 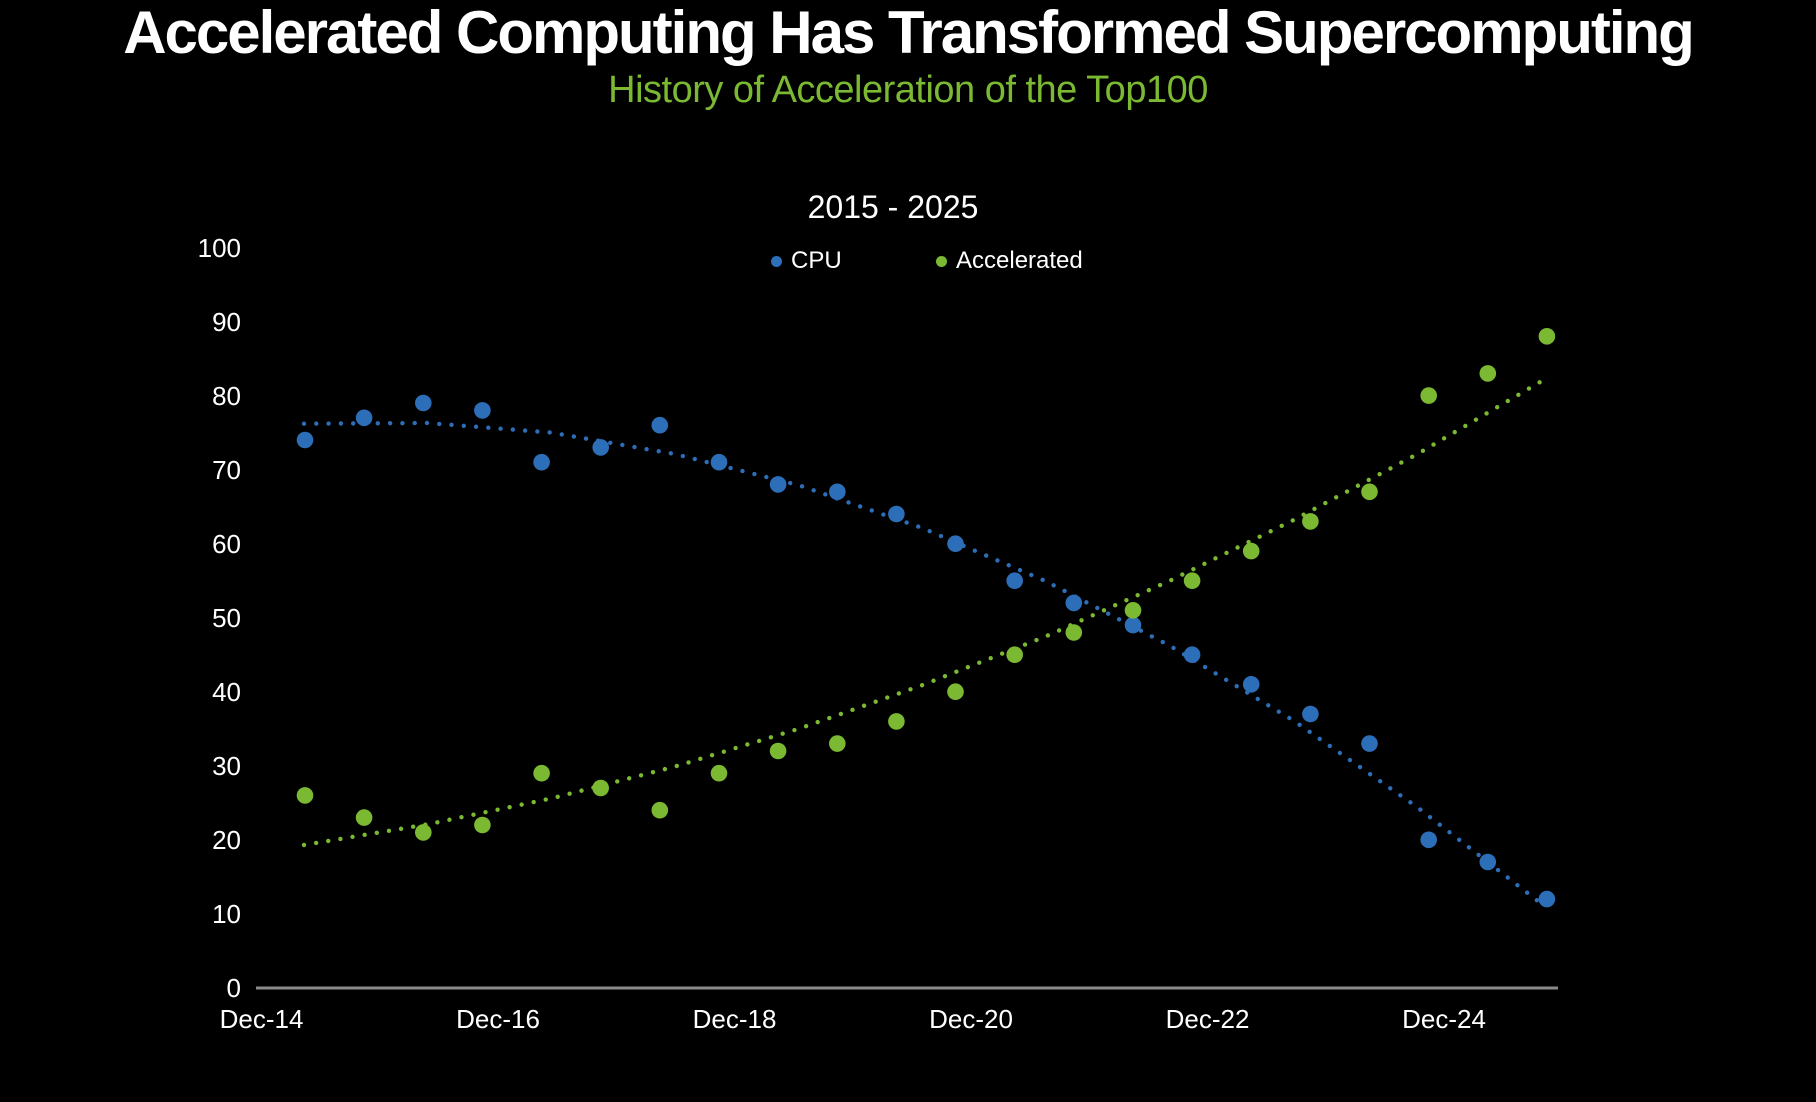 What do you see at coordinates (816, 260) in the screenshot?
I see `legend-label: CPU` at bounding box center [816, 260].